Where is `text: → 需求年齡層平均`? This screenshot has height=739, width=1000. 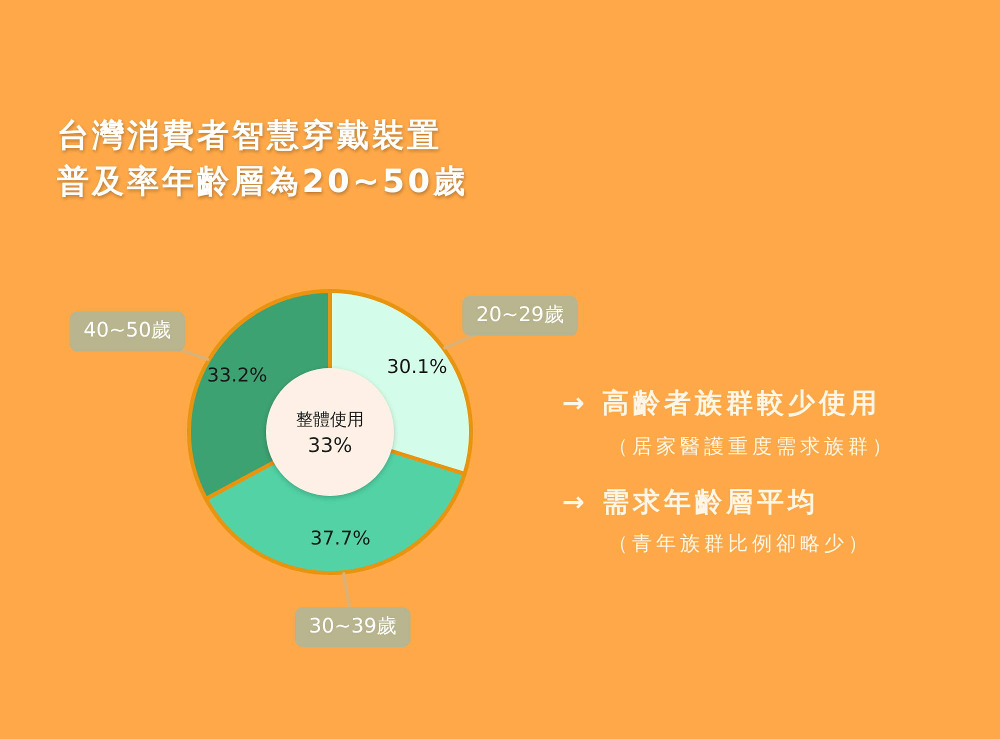
text: → 需求年齡層平均 is located at coordinates (691, 503).